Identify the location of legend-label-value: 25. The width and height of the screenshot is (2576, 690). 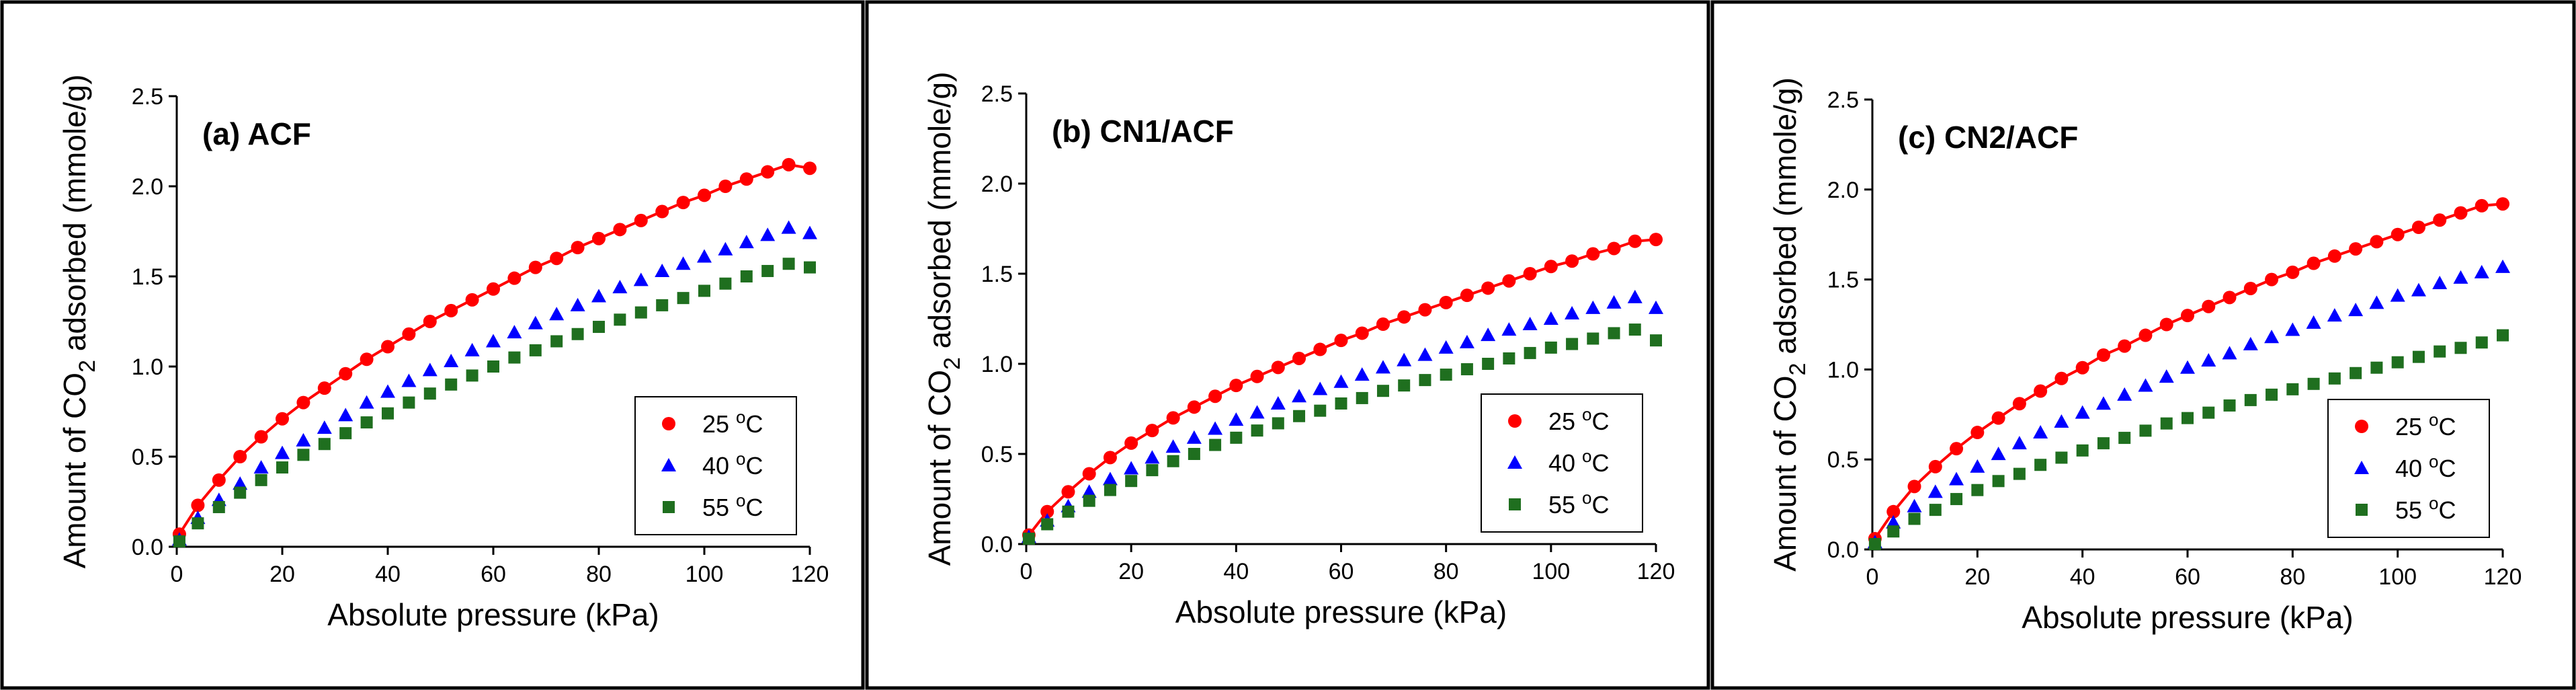
(2412, 426).